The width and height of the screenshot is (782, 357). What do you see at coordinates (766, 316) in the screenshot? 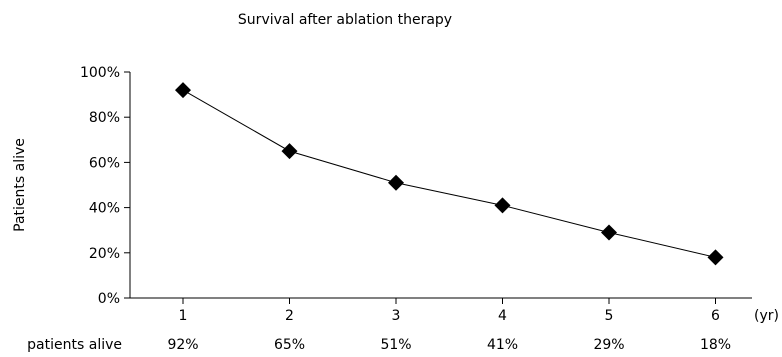
I see `x-unit-label: (yr)` at bounding box center [766, 316].